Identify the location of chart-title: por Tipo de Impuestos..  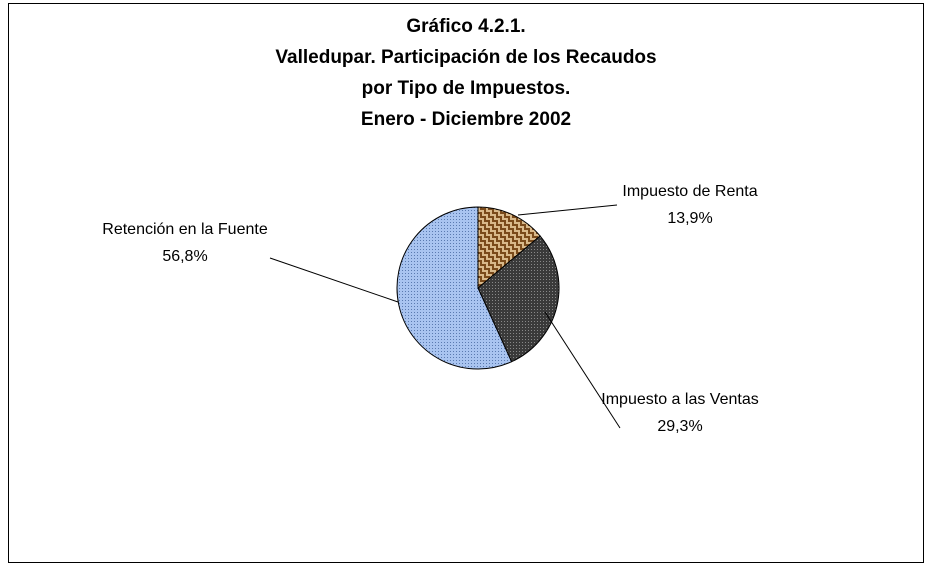
(466, 88).